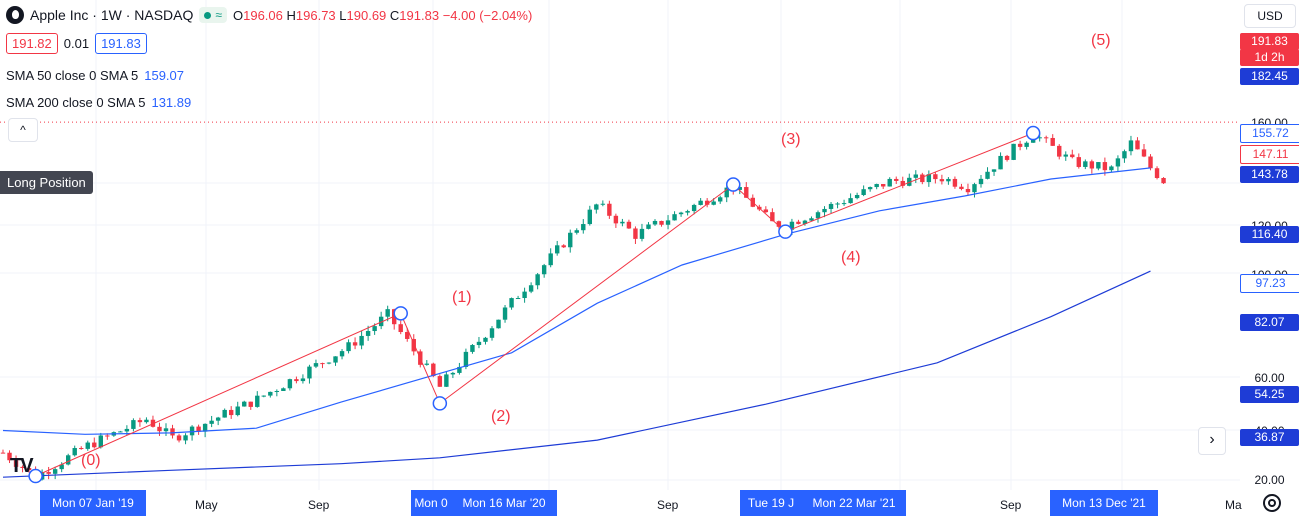 The width and height of the screenshot is (1299, 518). I want to click on close-value: 191.83, so click(419, 15).